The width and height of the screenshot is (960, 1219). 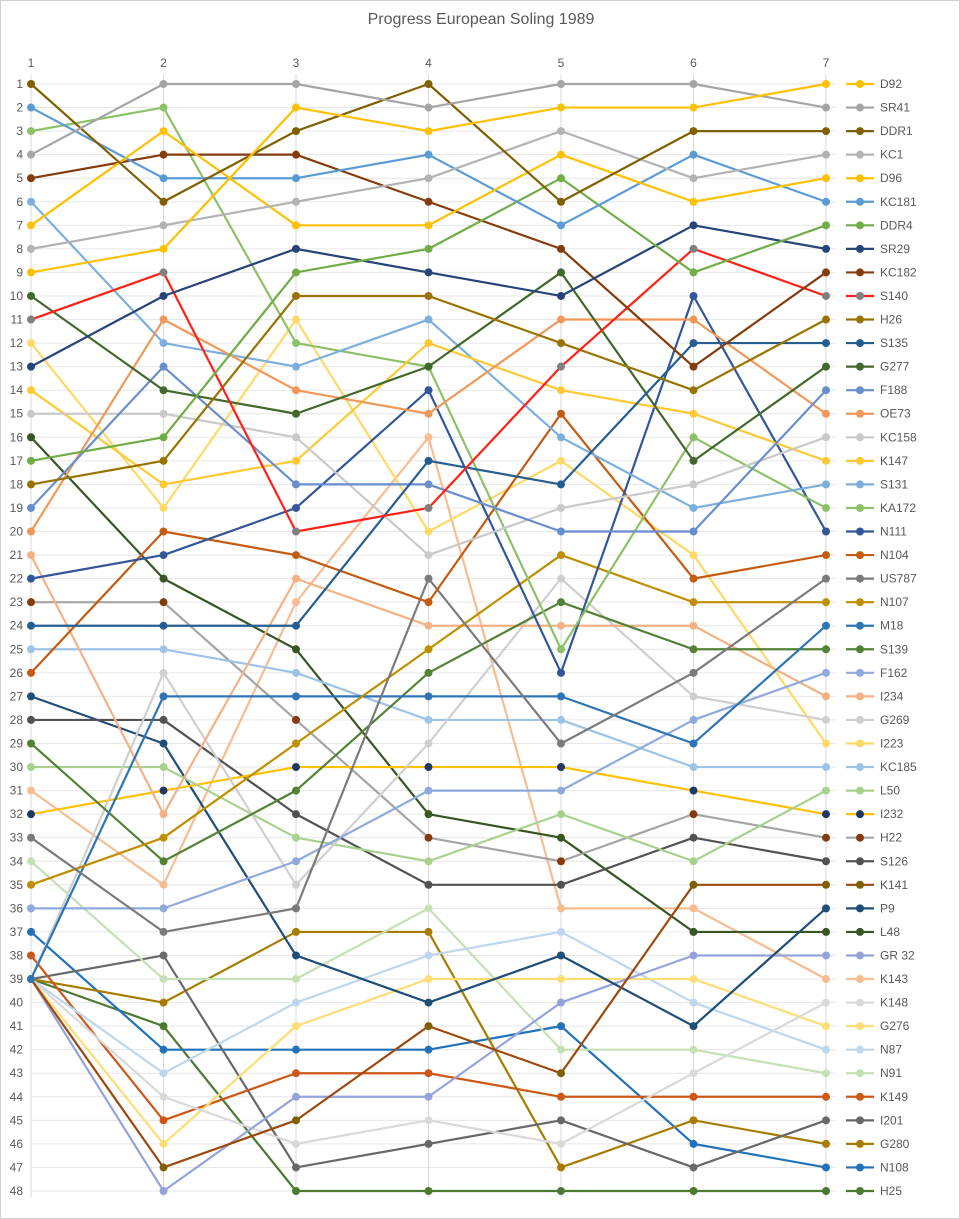 I want to click on series-marker-S126, so click(x=428, y=884).